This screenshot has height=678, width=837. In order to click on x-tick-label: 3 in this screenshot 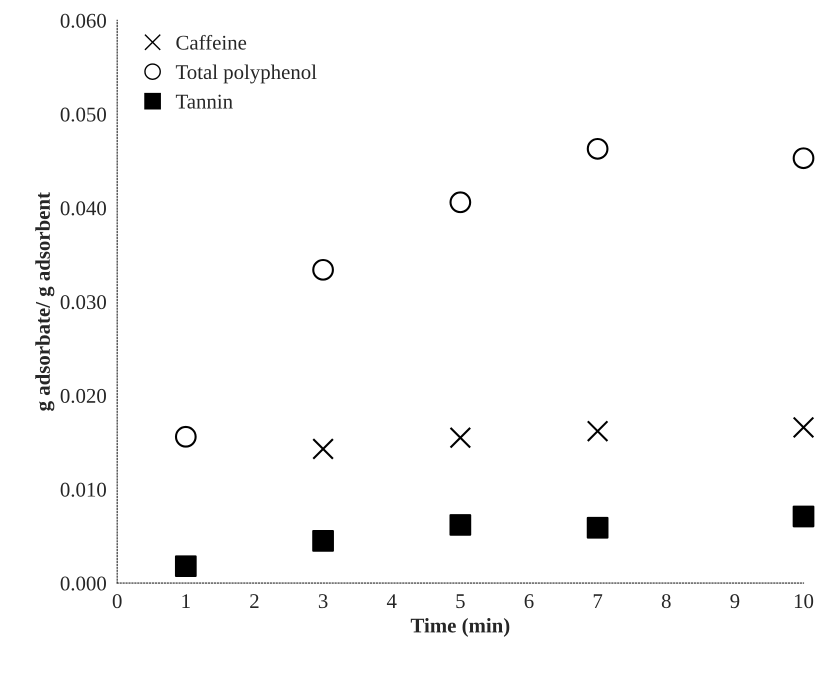, I will do `click(323, 601)`.